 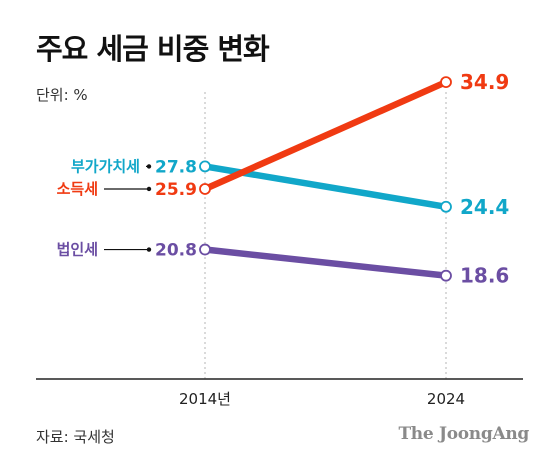 I want to click on value-label-2-1: 18.6, so click(x=484, y=276).